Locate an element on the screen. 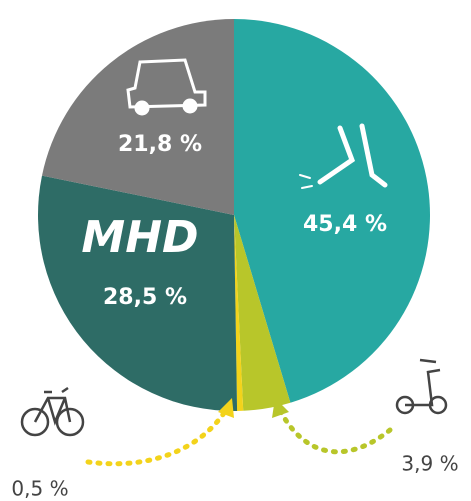  bike-icon is located at coordinates (52, 411).